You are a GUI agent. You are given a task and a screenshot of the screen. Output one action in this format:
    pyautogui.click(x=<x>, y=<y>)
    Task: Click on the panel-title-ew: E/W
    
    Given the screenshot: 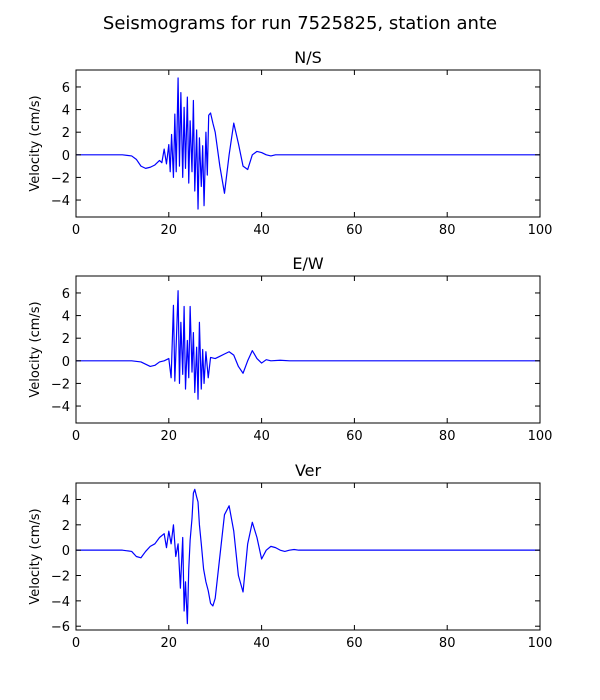 What is the action you would take?
    pyautogui.click(x=308, y=263)
    